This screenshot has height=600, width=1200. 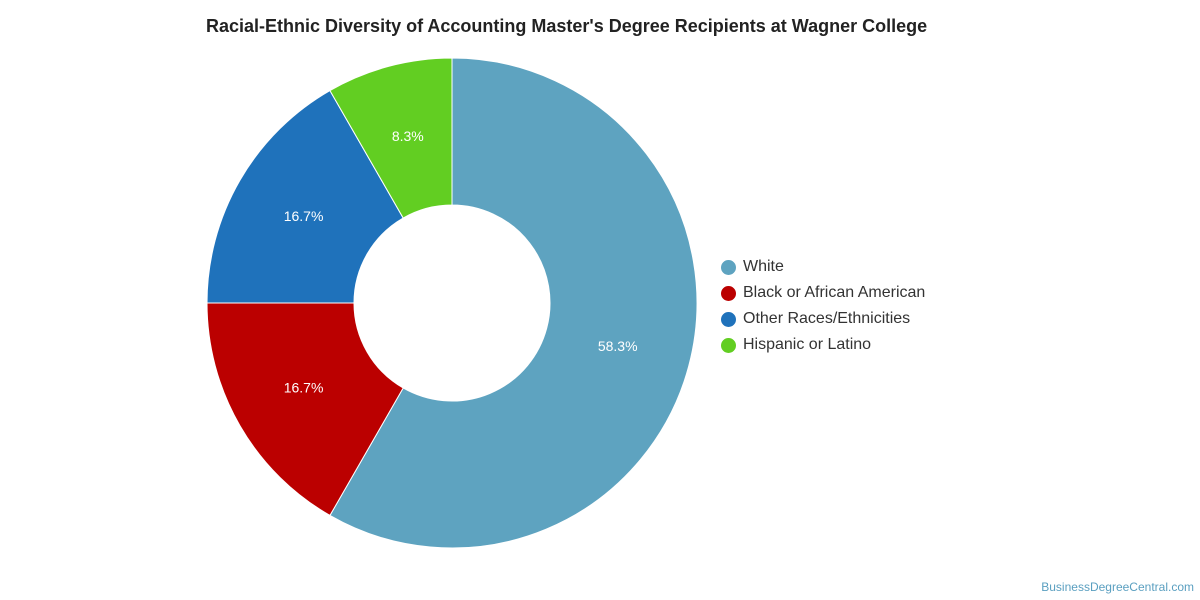 I want to click on legend-swatch-white, so click(x=728, y=267).